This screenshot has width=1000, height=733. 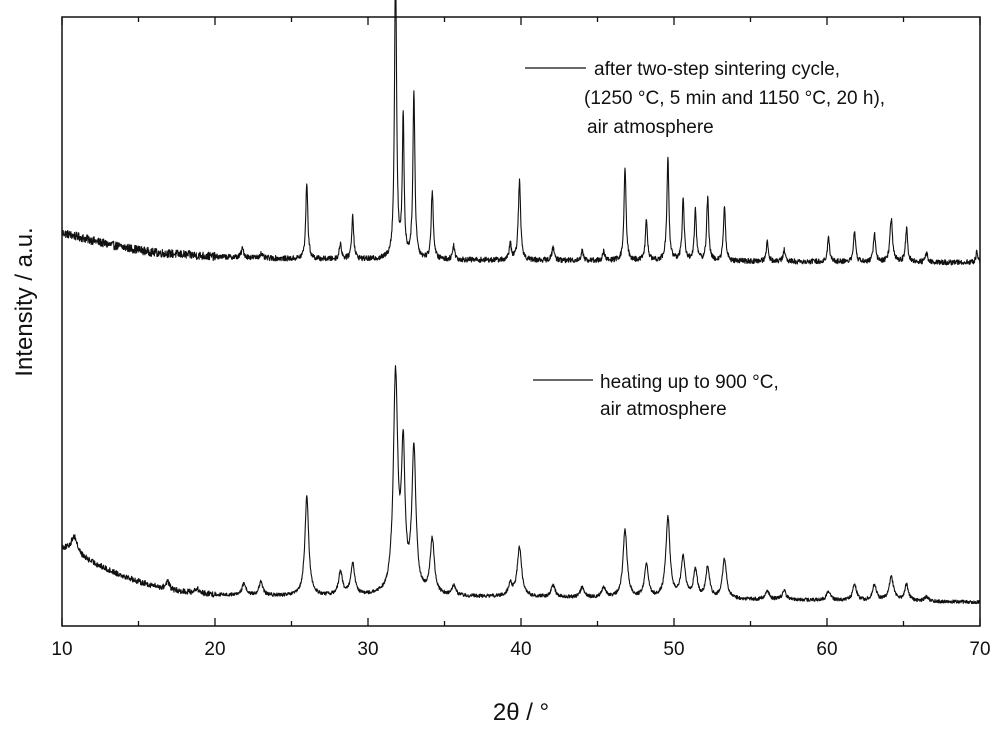 I want to click on legend-label-1-line-2: (1250 °C, 5 min and 1150 °C, 20 h),, so click(x=734, y=98).